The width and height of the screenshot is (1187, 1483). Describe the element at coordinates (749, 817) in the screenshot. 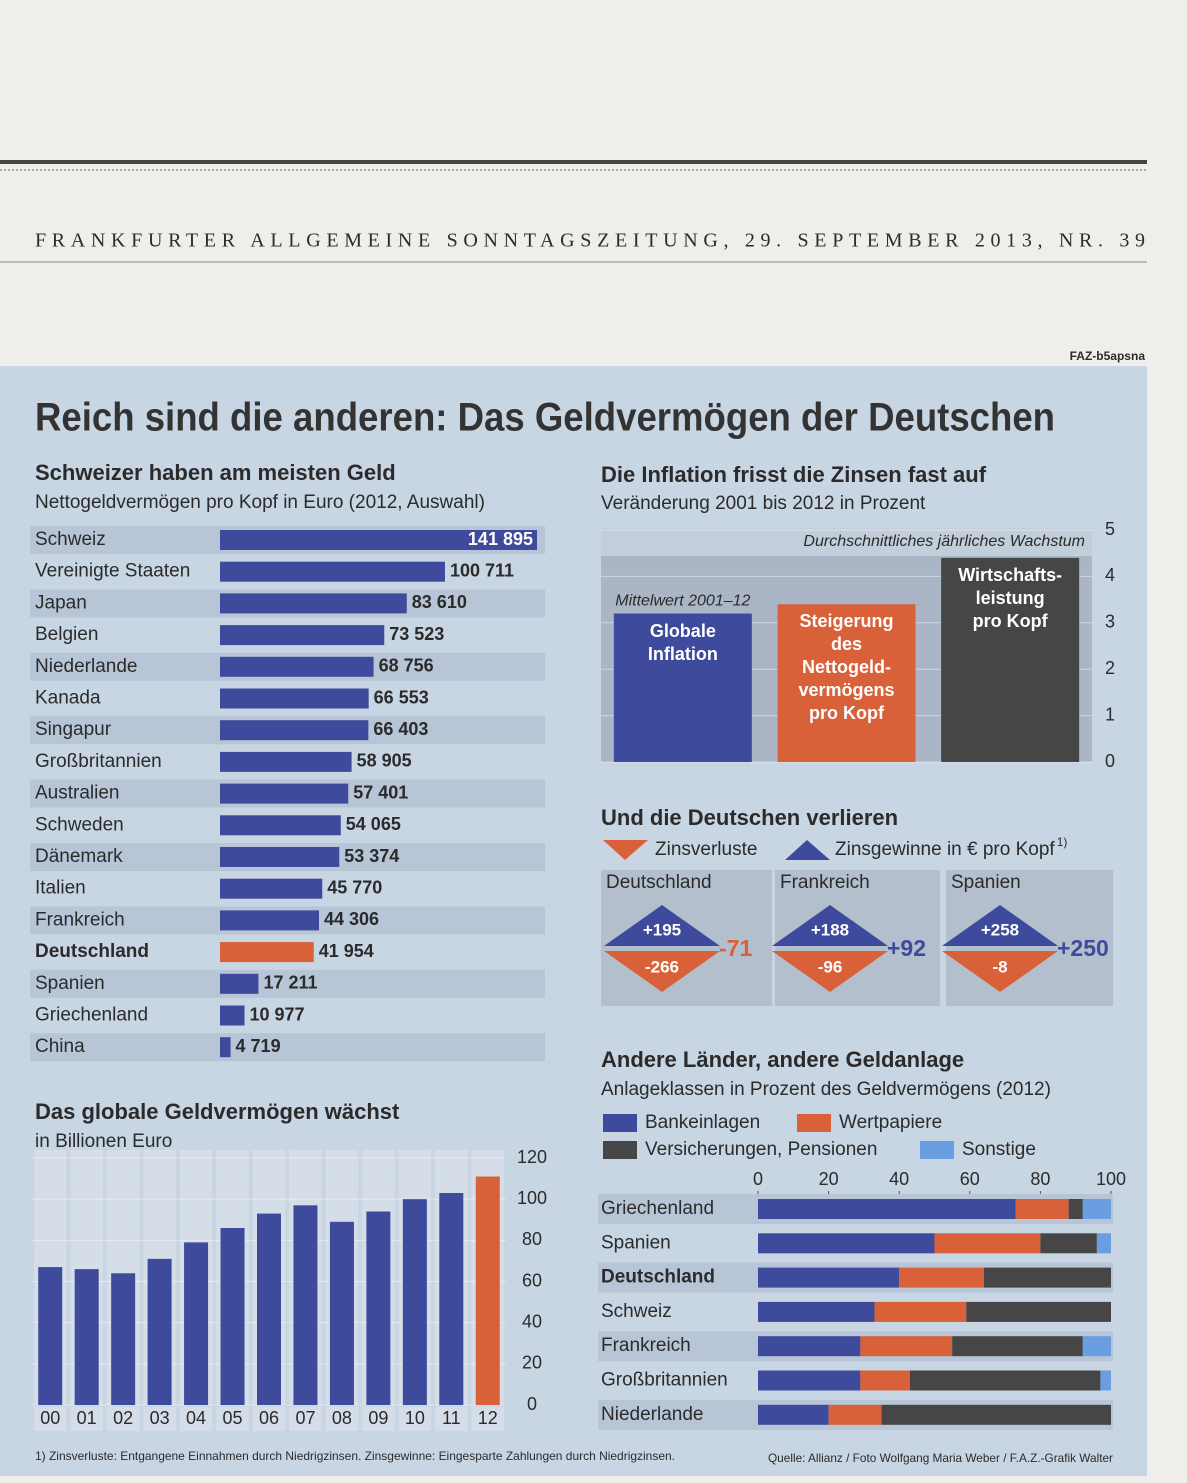

I see `chart-title: Und die Deutschen verlieren` at that location.